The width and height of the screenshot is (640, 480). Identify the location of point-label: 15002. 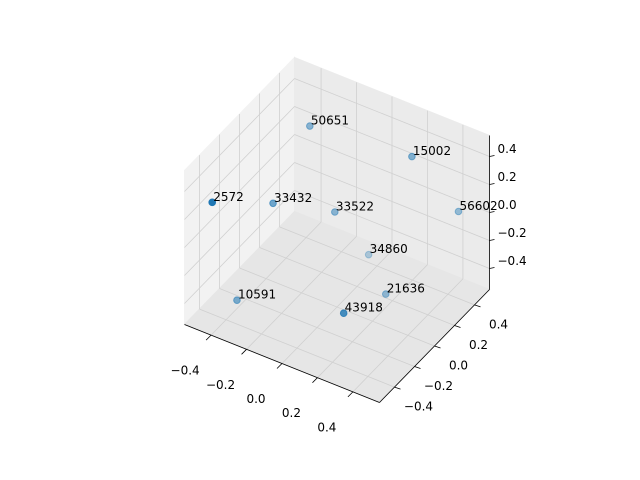
(432, 151).